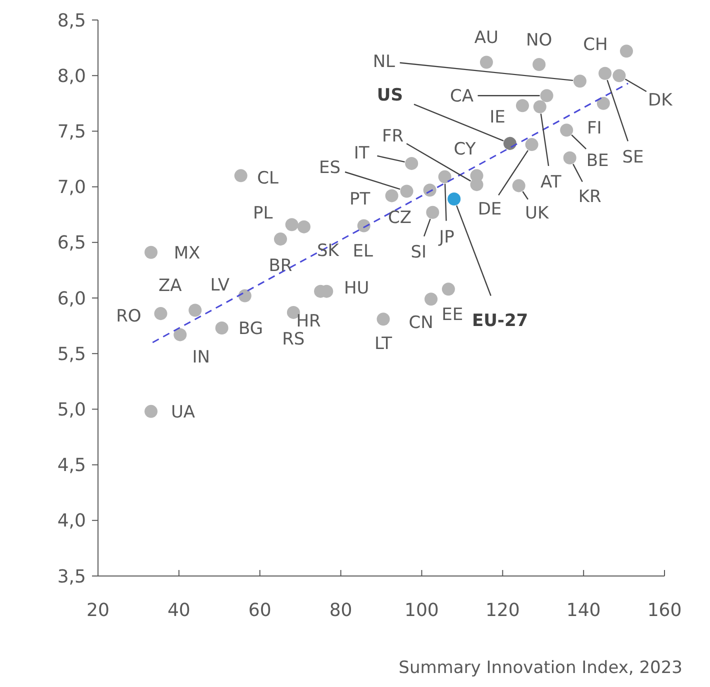  I want to click on y-tick-label: 5,5, so click(71, 354).